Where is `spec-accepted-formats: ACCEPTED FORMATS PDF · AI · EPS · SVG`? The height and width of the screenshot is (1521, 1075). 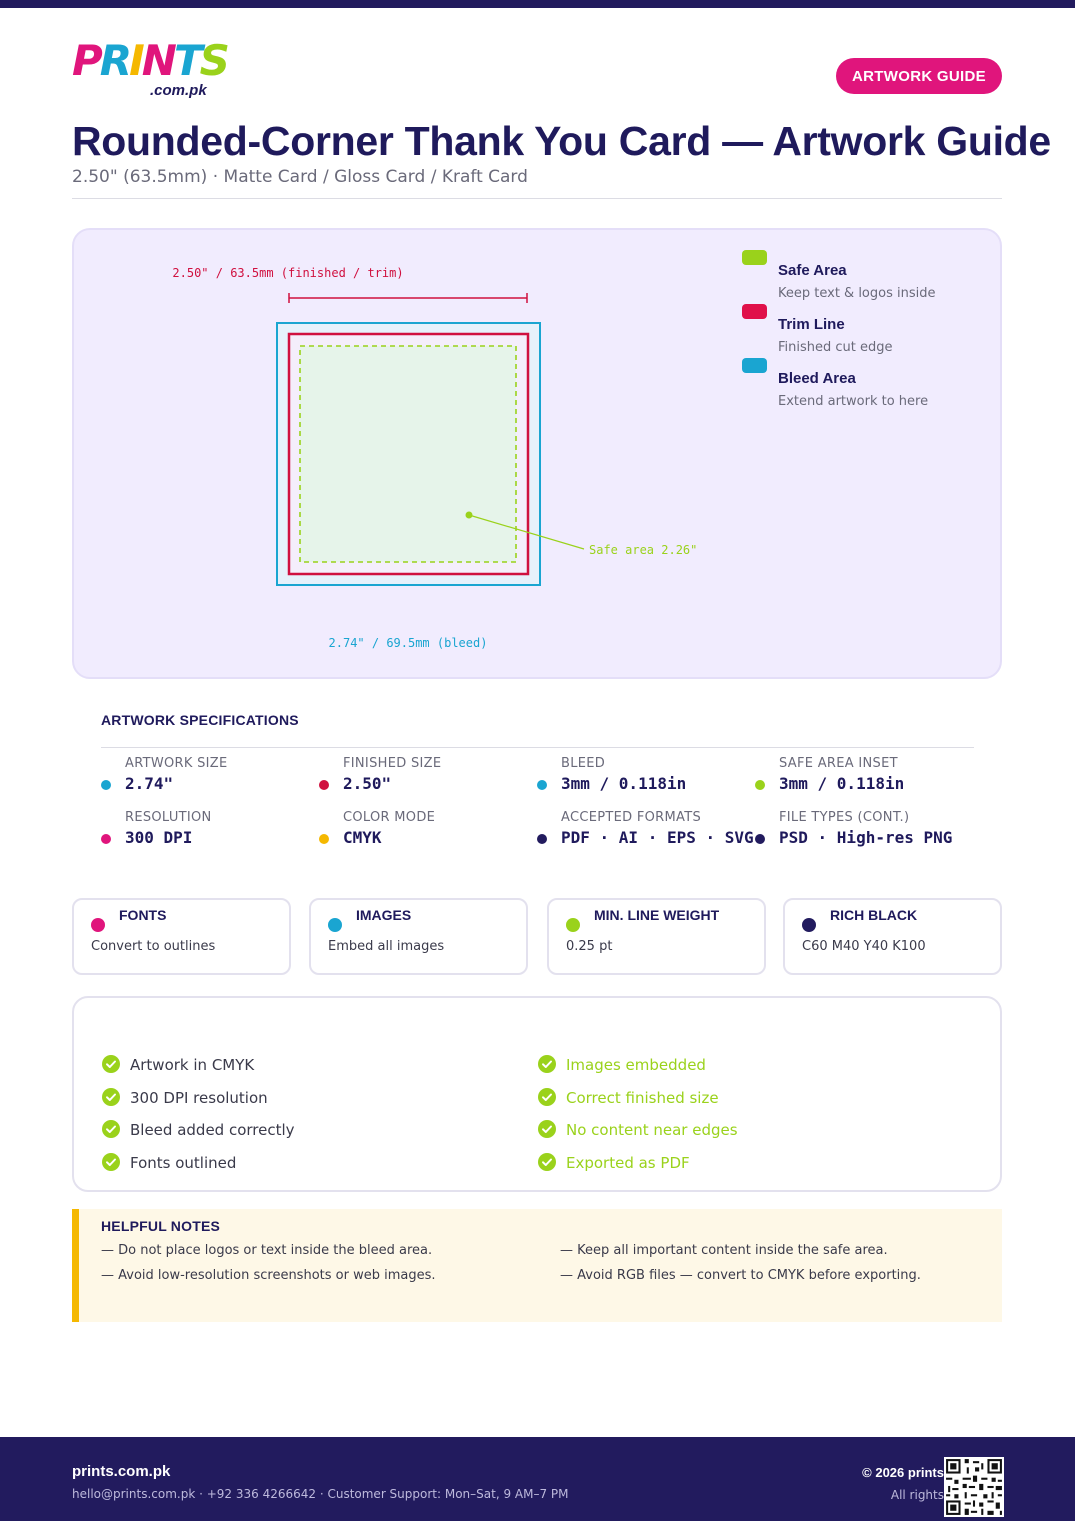 spec-accepted-formats: ACCEPTED FORMATS PDF · AI · EPS · SVG is located at coordinates (646, 833).